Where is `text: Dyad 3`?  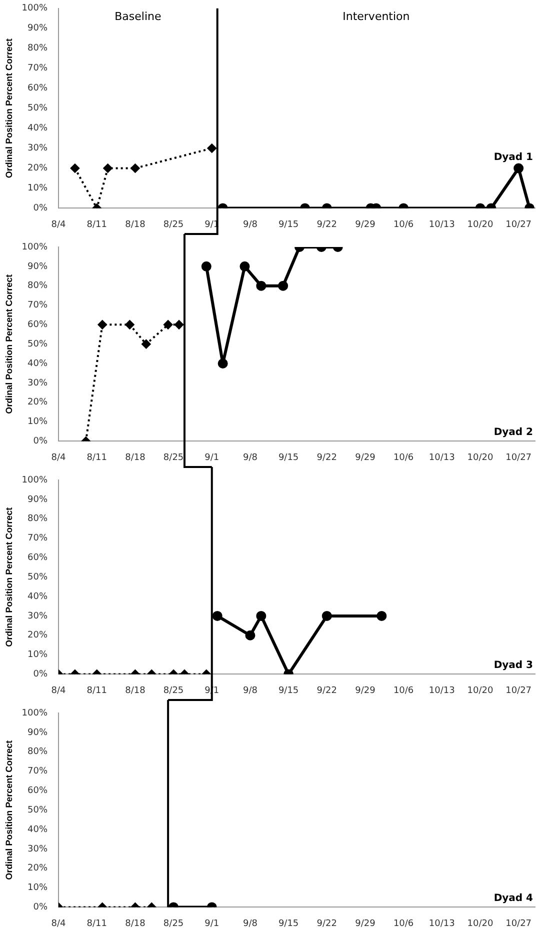
text: Dyad 3 is located at coordinates (514, 665).